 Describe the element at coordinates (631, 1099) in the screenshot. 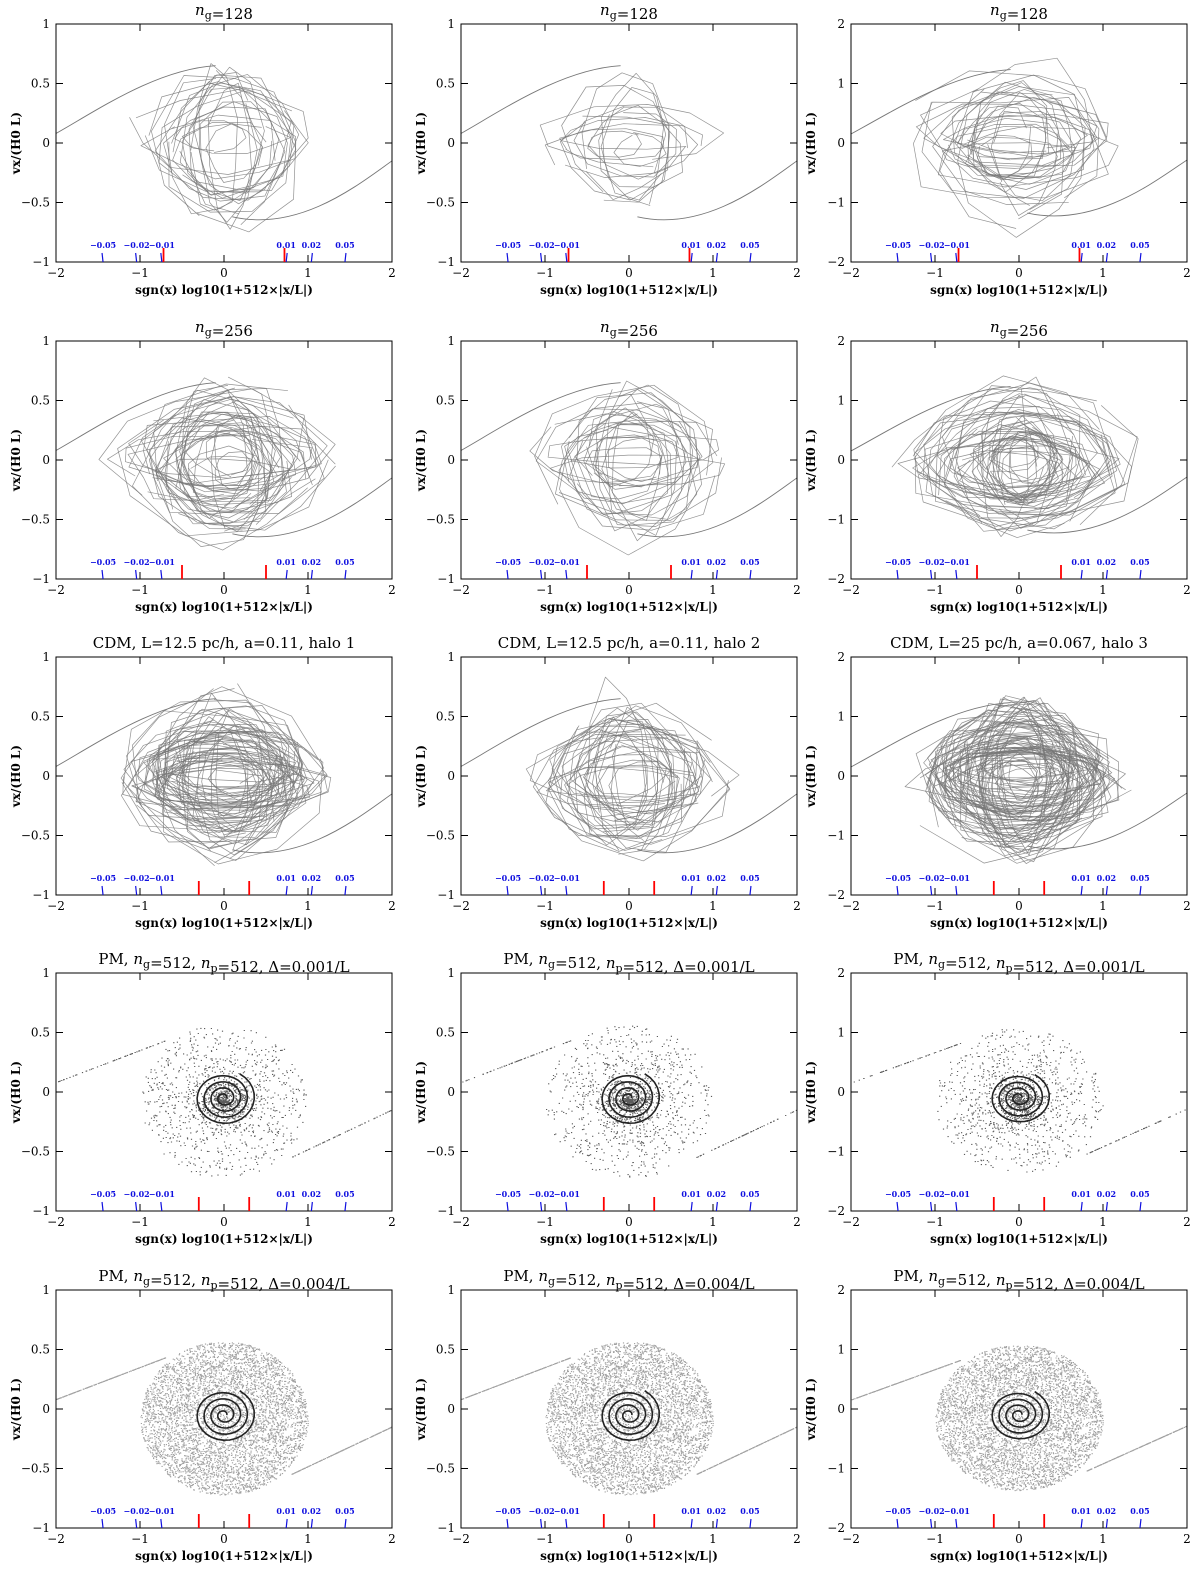

I see `core-swirl` at that location.